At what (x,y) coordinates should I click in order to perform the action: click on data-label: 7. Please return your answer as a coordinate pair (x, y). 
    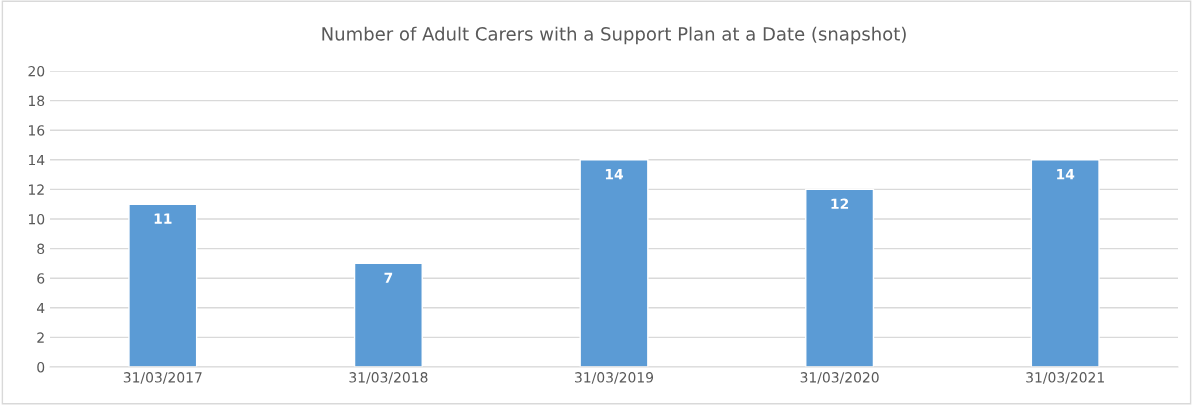
    Looking at the image, I should click on (388, 277).